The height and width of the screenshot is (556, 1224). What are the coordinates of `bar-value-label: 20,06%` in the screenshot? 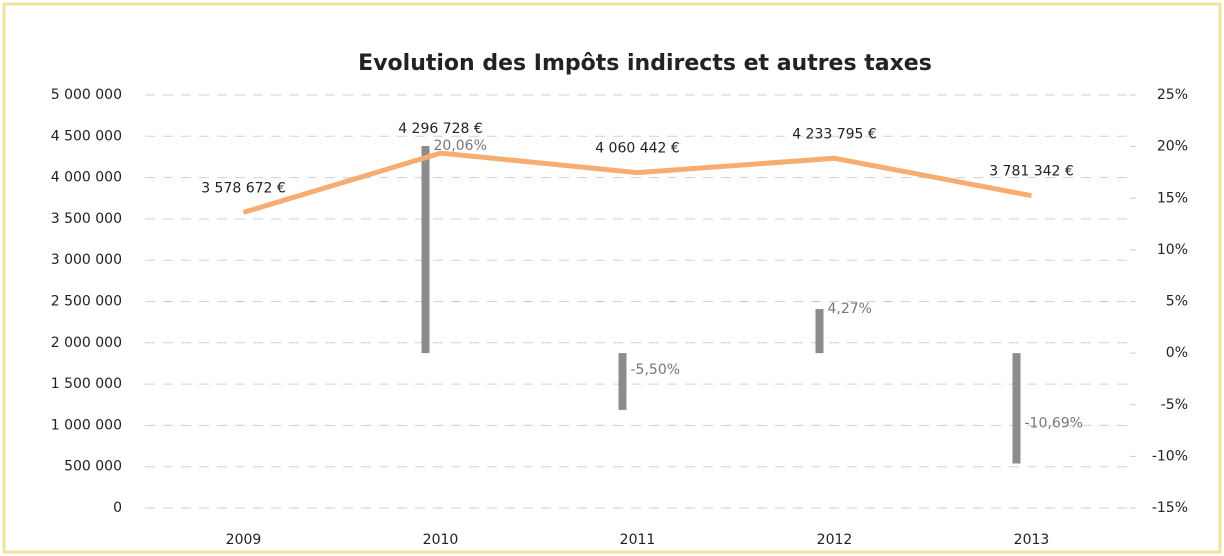 It's located at (460, 146).